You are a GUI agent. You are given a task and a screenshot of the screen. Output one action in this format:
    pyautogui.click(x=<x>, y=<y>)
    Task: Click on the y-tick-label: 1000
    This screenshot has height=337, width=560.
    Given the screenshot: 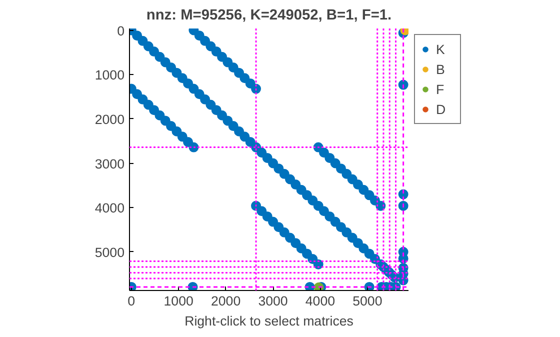 What is the action you would take?
    pyautogui.click(x=109, y=75)
    